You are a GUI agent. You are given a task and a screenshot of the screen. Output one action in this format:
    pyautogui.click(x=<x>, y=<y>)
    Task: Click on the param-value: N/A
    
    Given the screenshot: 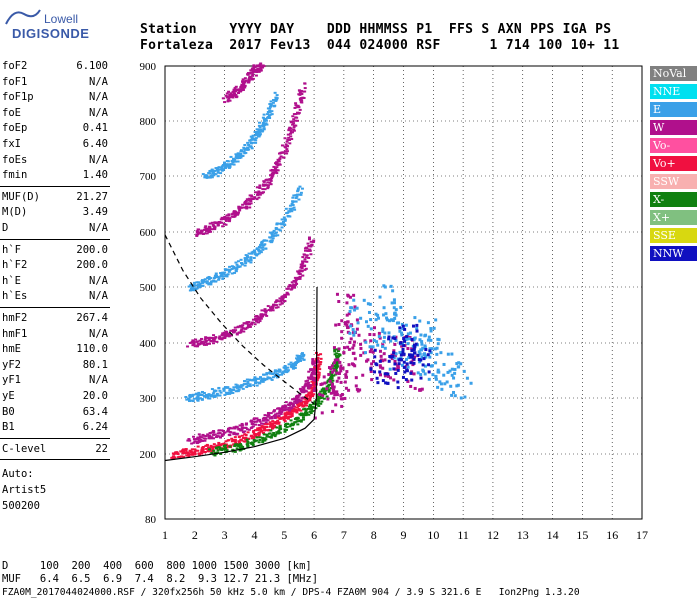 What is the action you would take?
    pyautogui.click(x=98, y=228)
    